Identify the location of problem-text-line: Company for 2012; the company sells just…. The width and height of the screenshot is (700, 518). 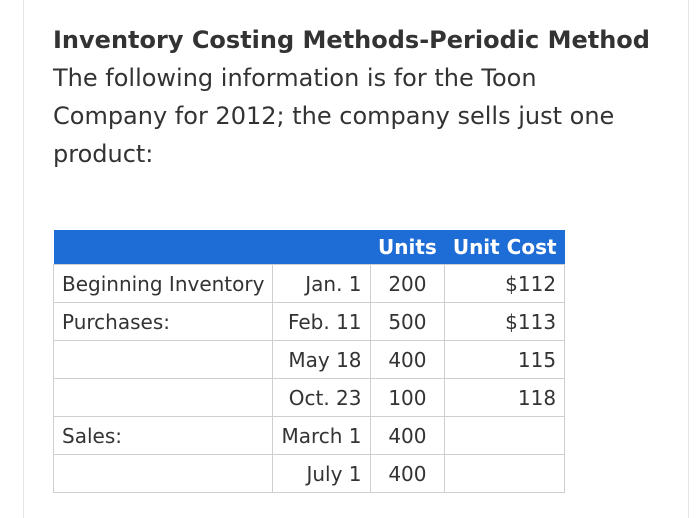
(334, 116).